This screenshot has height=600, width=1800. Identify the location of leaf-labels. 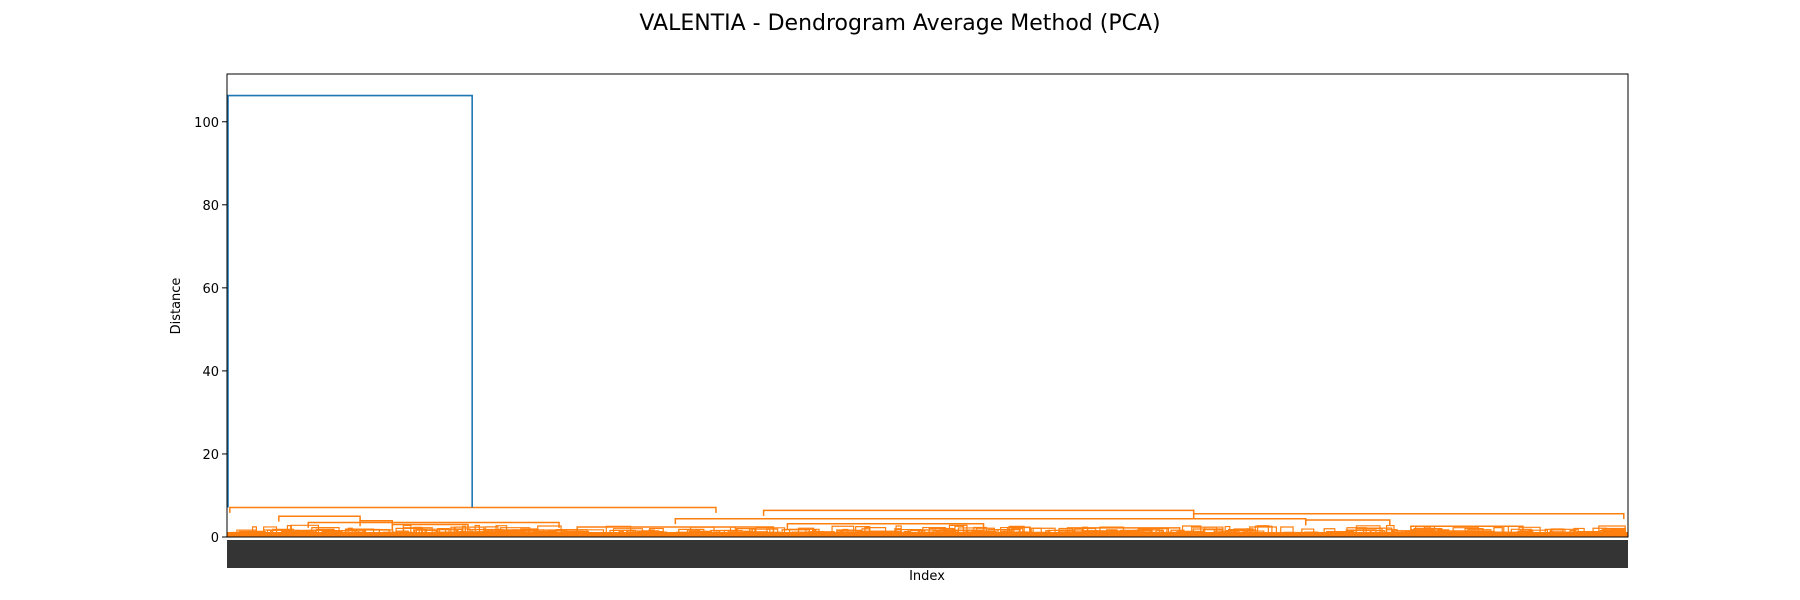
(927, 554).